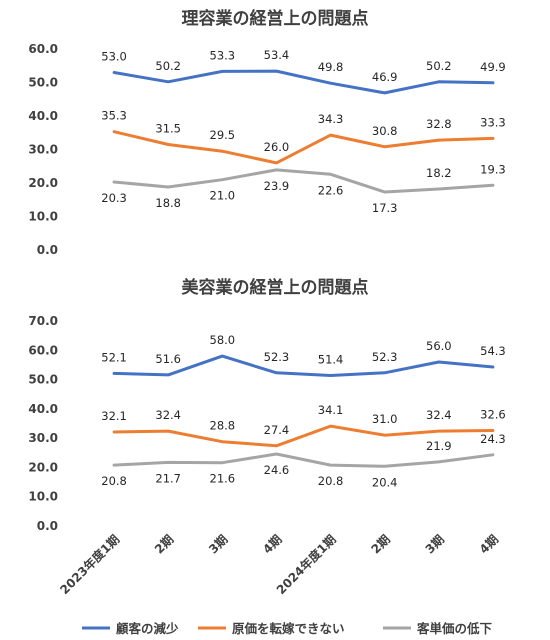  What do you see at coordinates (223, 55) in the screenshot?
I see `data-label: 53.3` at bounding box center [223, 55].